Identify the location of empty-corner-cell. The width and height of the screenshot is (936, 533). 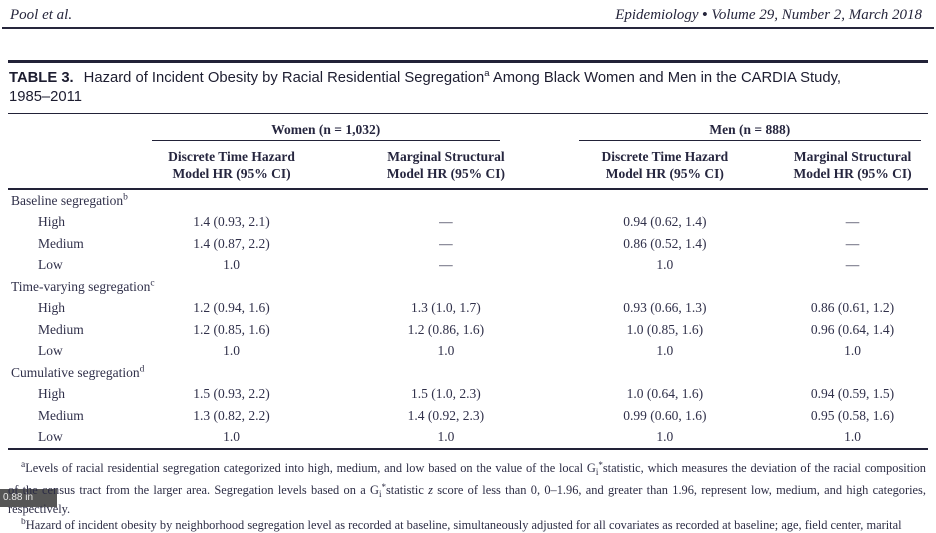
(66, 127).